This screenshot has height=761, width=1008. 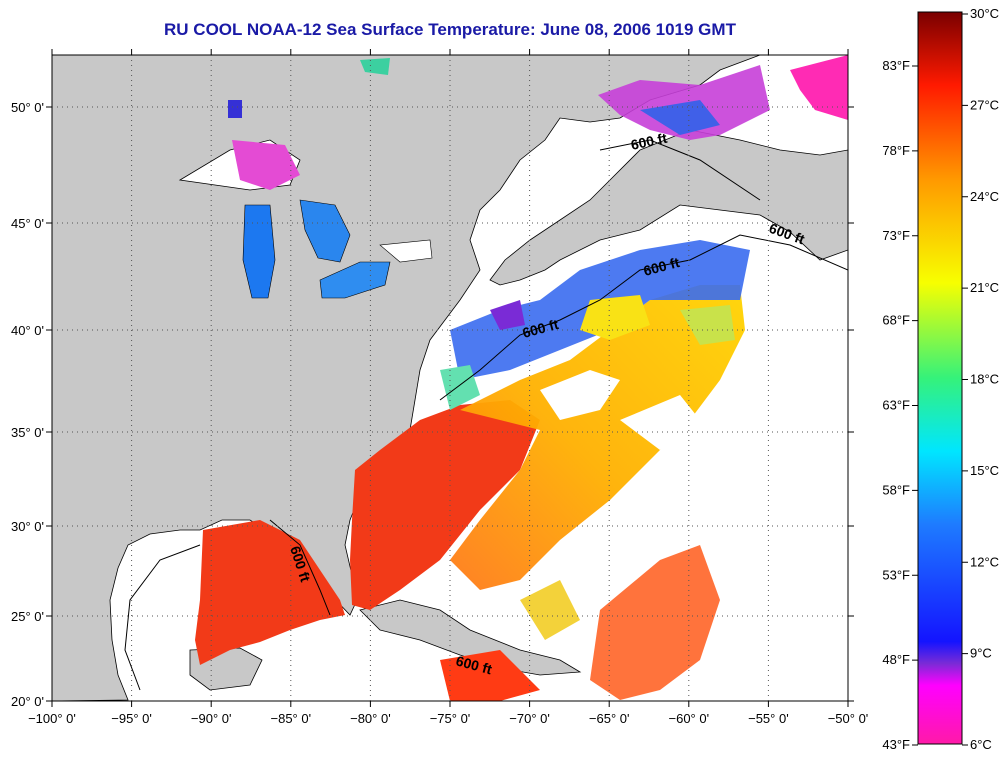 What do you see at coordinates (896, 659) in the screenshot?
I see `colorbar-fahrenheit-label: 48°F` at bounding box center [896, 659].